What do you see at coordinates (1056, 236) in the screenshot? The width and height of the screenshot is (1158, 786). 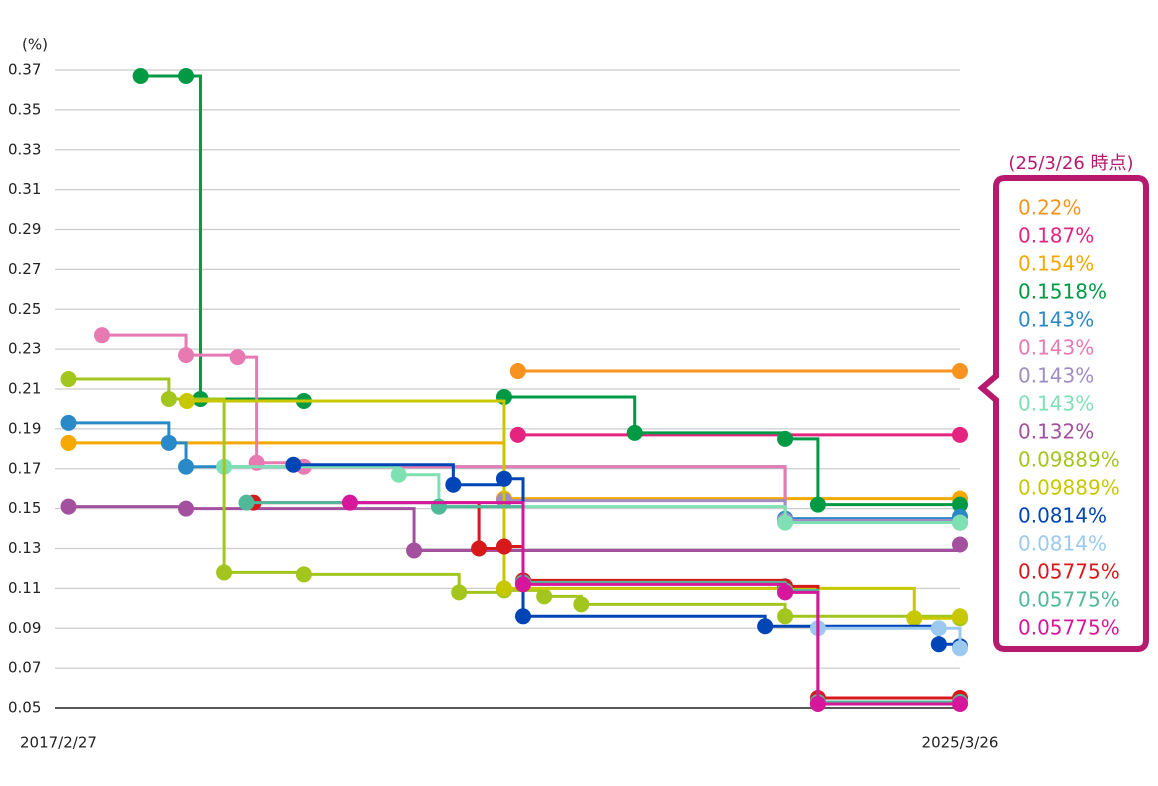 I see `legend-entry: 0.187%` at bounding box center [1056, 236].